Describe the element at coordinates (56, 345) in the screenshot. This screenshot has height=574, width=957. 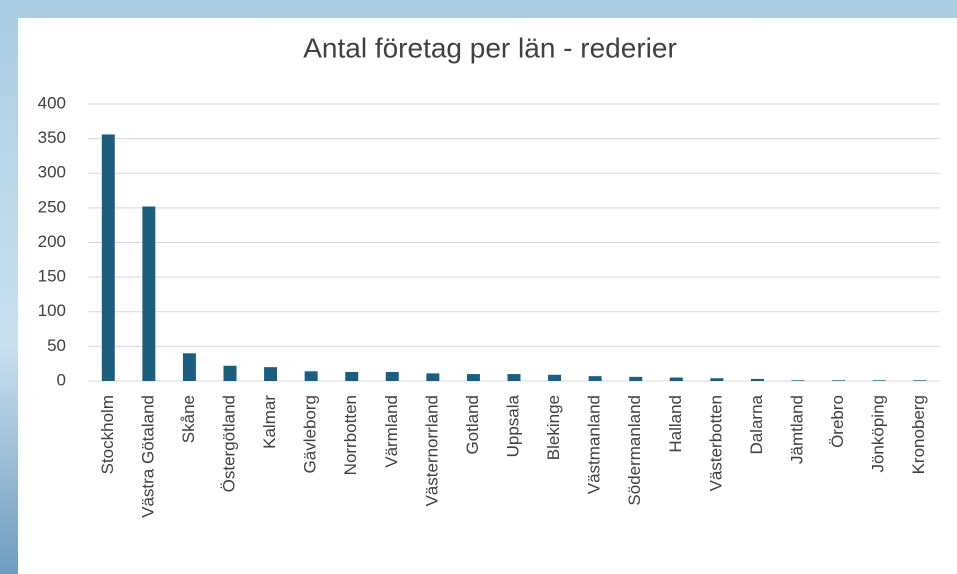
I see `y-tick-label: 50` at that location.